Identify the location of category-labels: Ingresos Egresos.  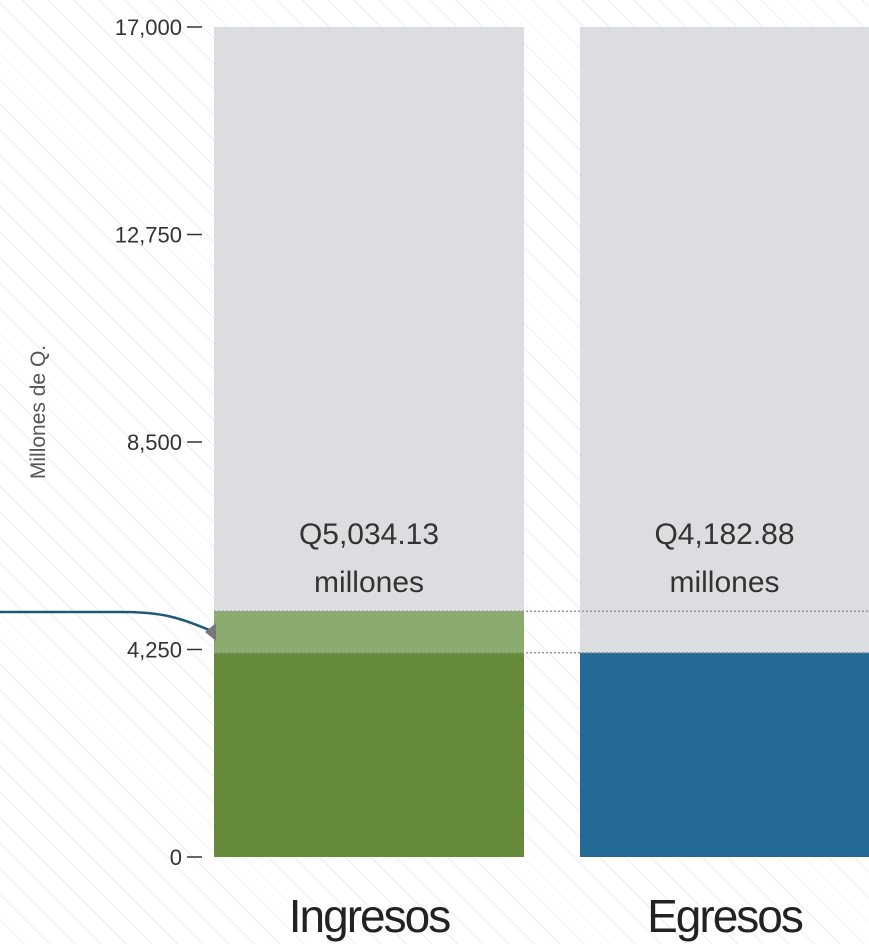
(547, 916).